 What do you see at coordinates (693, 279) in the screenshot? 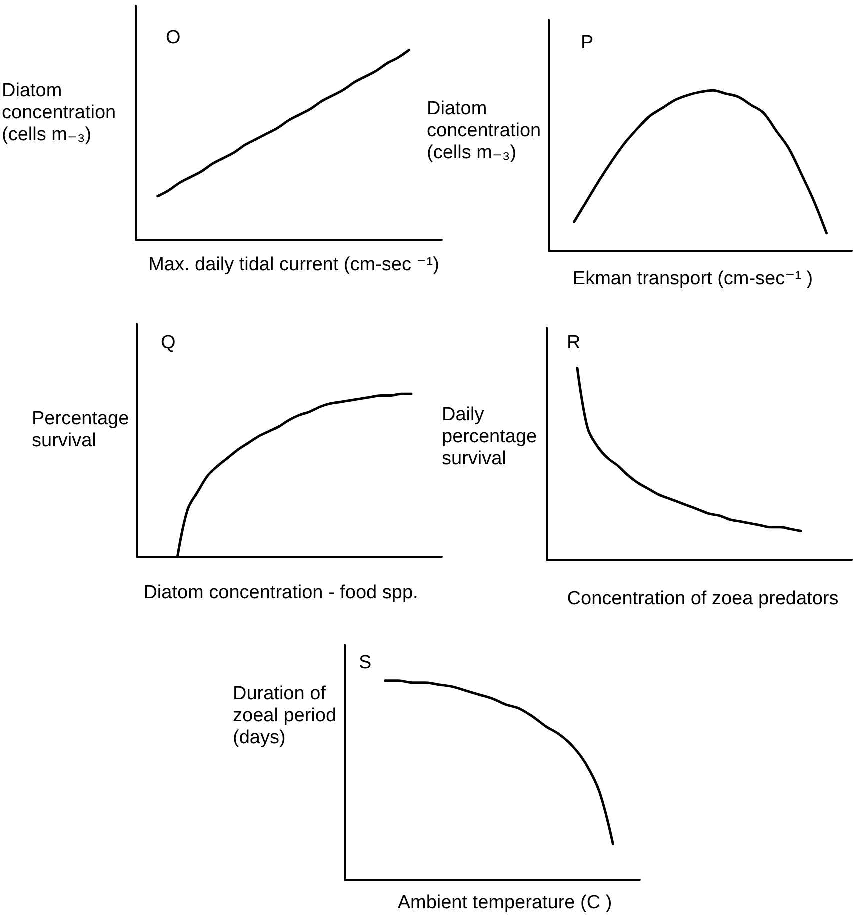
I see `x-axis-title: Ekman transport (cm-sec⁻¹ )` at bounding box center [693, 279].